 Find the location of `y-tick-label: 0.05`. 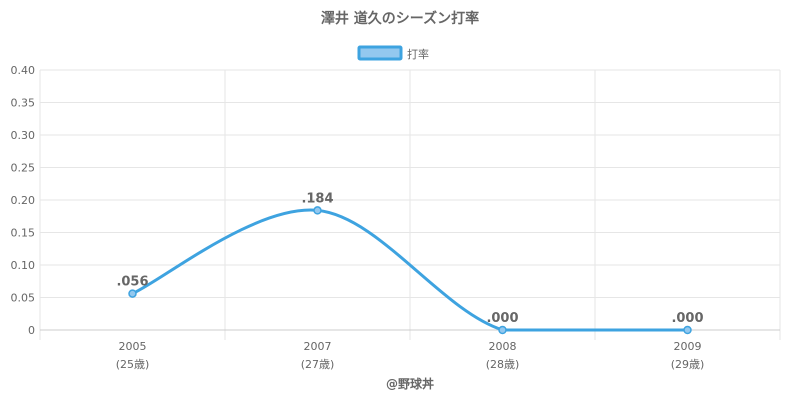

y-tick-label: 0.05 is located at coordinates (23, 298).